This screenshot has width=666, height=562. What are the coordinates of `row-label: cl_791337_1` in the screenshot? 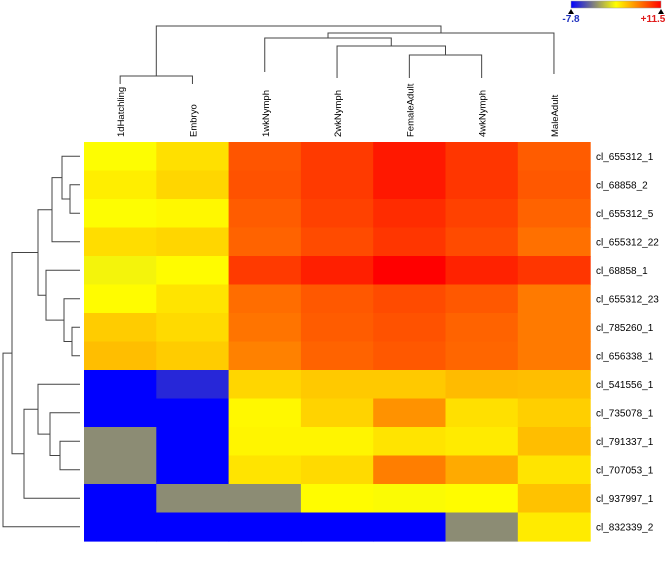 It's located at (625, 442).